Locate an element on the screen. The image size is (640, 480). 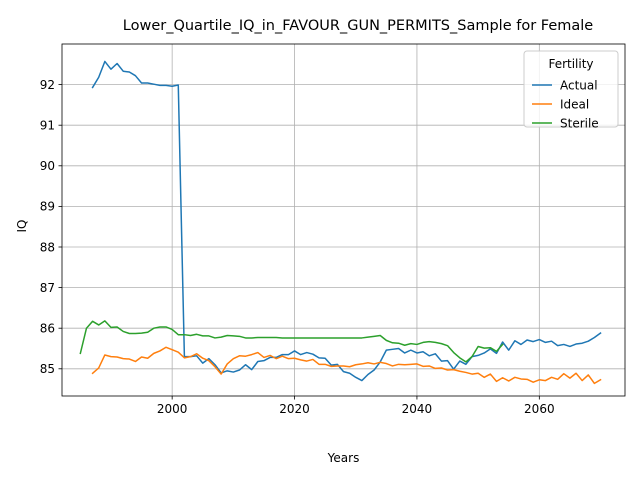
y-tick-label: 91 is located at coordinates (47, 125).